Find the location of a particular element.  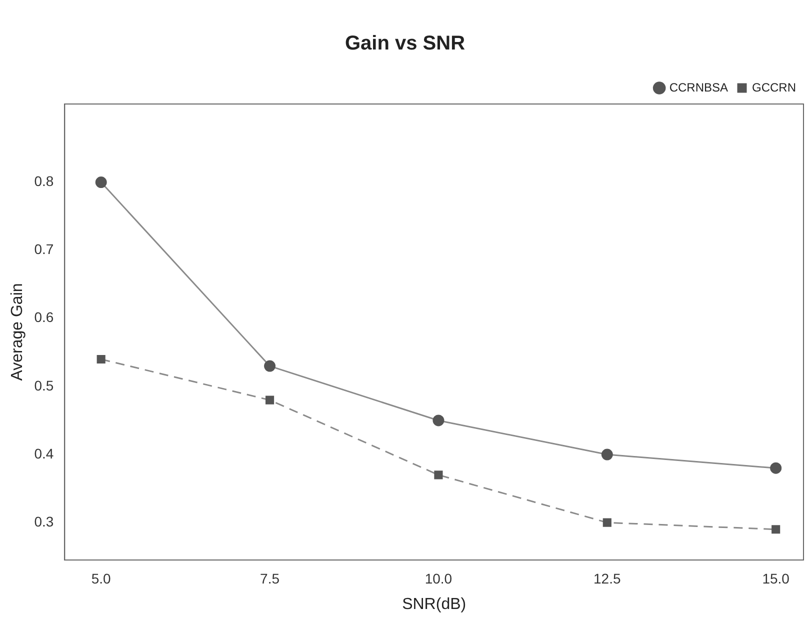

chart-title: Gain vs SNR is located at coordinates (405, 43).